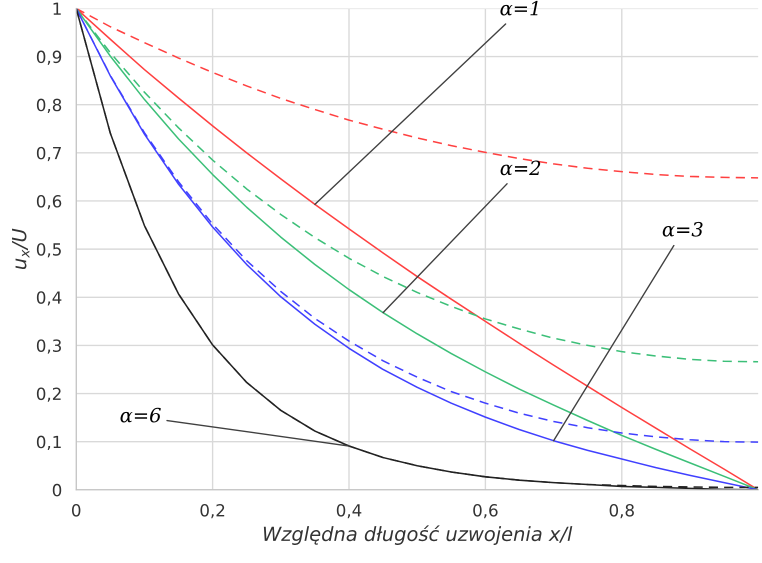 This screenshot has height=563, width=762. I want to click on y-tick-label: 0,8, so click(49, 105).